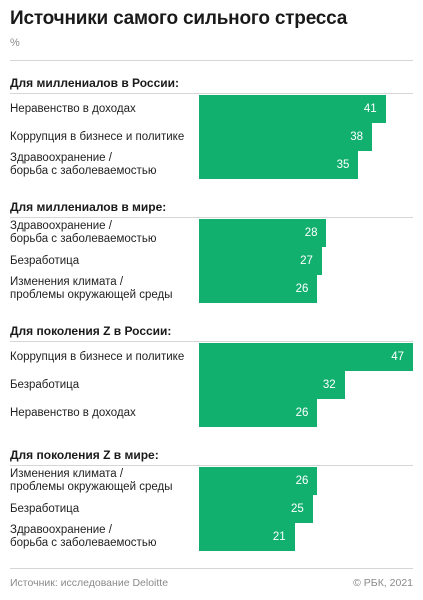  I want to click on bar: 32, so click(272, 385).